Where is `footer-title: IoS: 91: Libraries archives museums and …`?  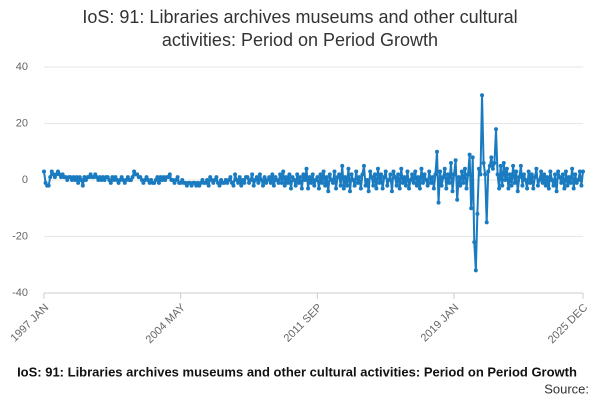 footer-title: IoS: 91: Libraries archives museums and … is located at coordinates (297, 371).